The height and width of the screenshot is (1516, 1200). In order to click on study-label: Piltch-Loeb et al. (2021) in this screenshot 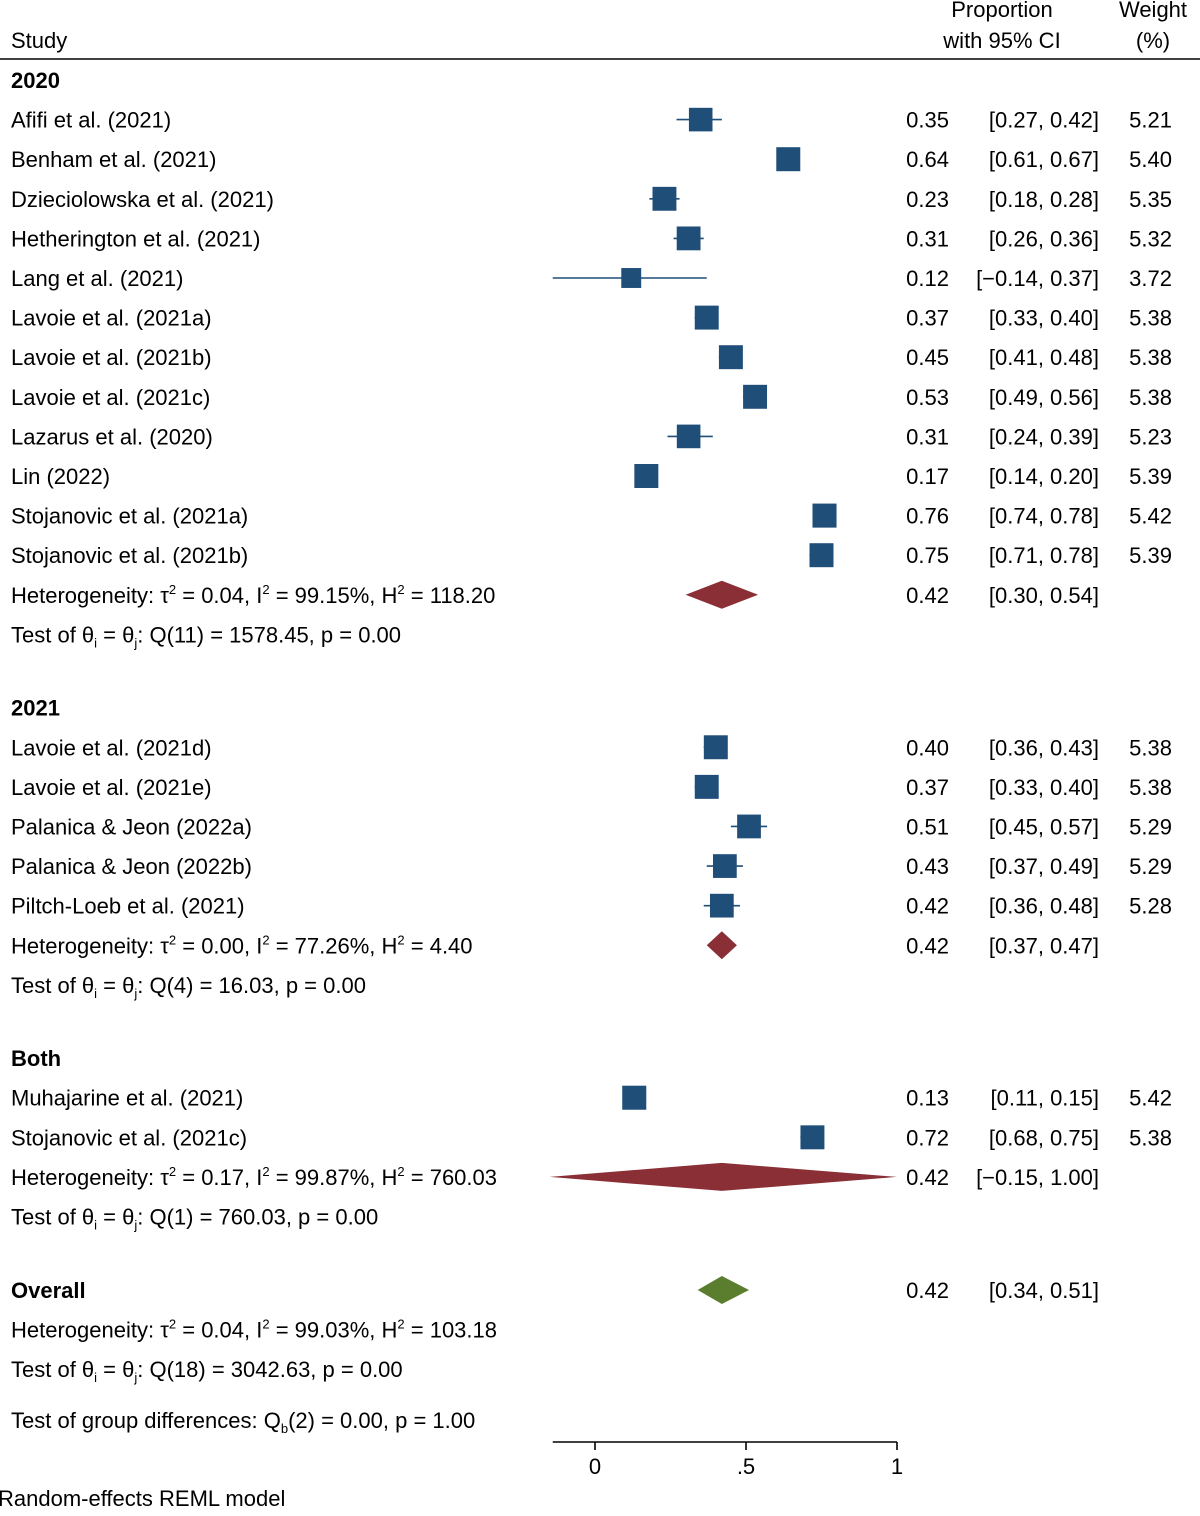, I will do `click(128, 906)`.